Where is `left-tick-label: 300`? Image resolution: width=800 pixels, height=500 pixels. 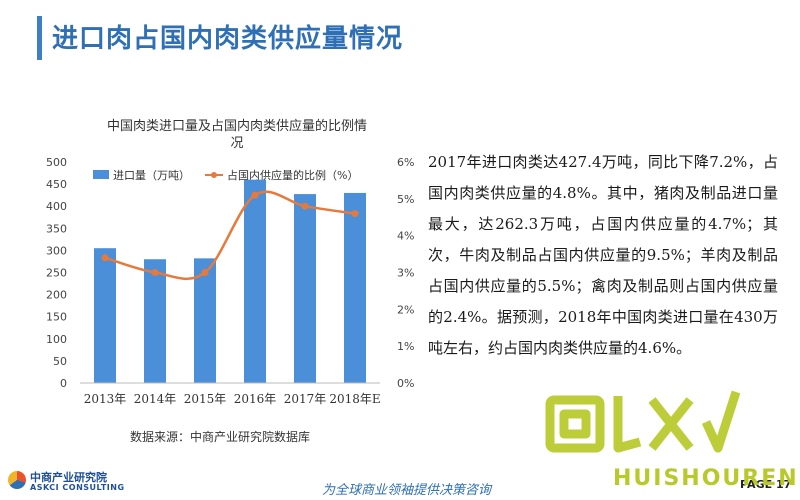
left-tick-label: 300 is located at coordinates (56, 250).